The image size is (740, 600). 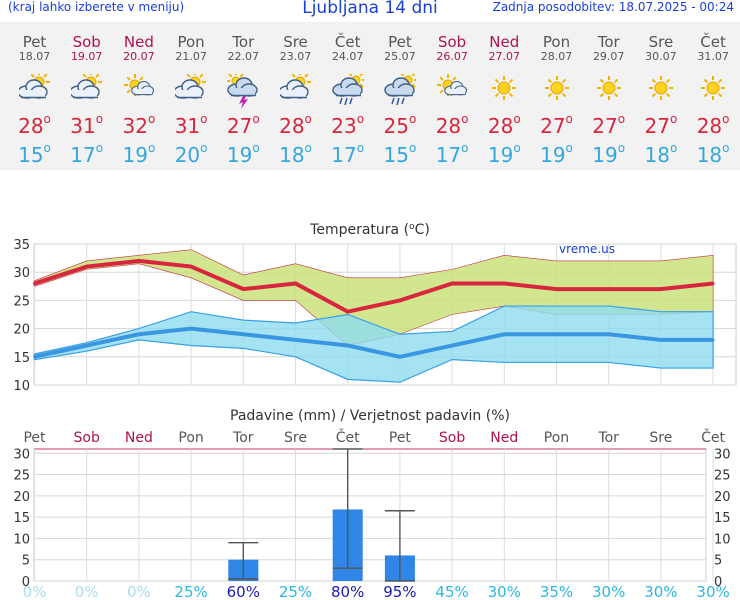 I want to click on precip-y-tick-left: 20, so click(x=21, y=497).